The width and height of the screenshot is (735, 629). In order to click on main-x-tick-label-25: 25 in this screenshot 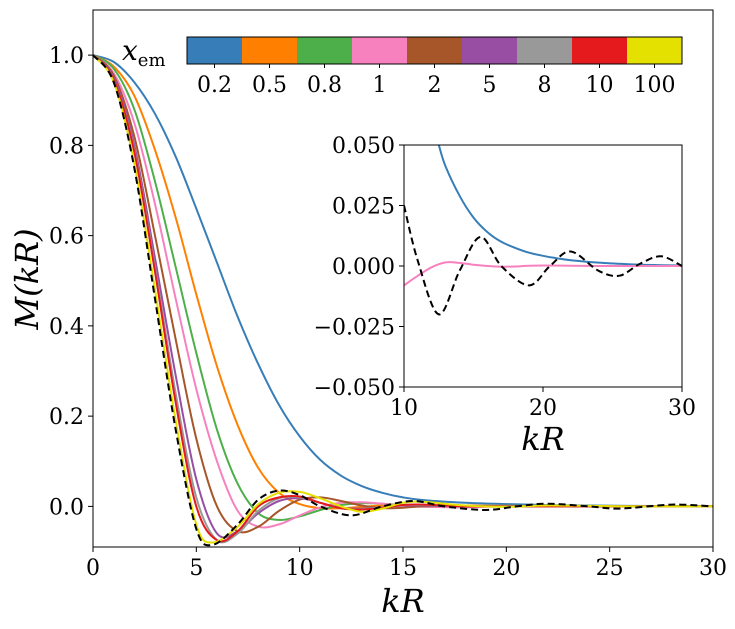, I will do `click(610, 568)`.